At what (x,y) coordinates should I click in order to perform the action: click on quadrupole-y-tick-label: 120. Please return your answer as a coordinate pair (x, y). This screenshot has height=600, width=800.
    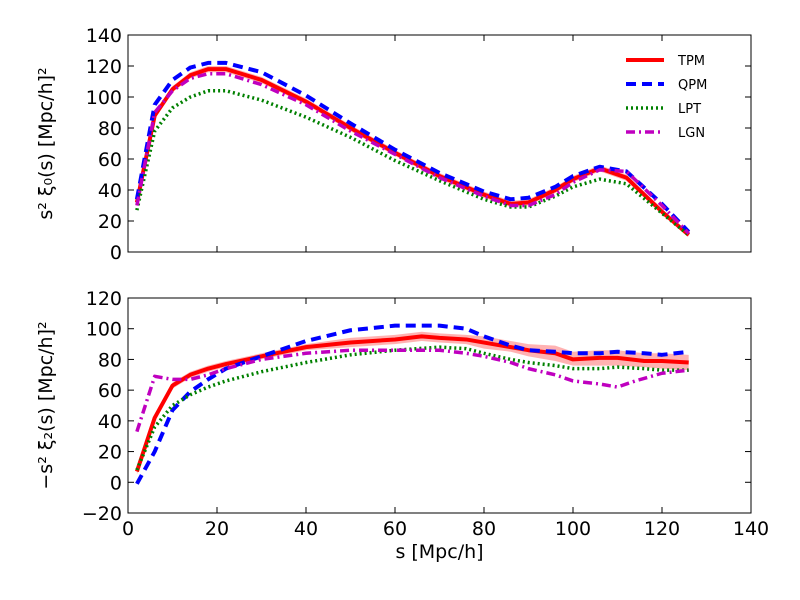
    Looking at the image, I should click on (104, 299).